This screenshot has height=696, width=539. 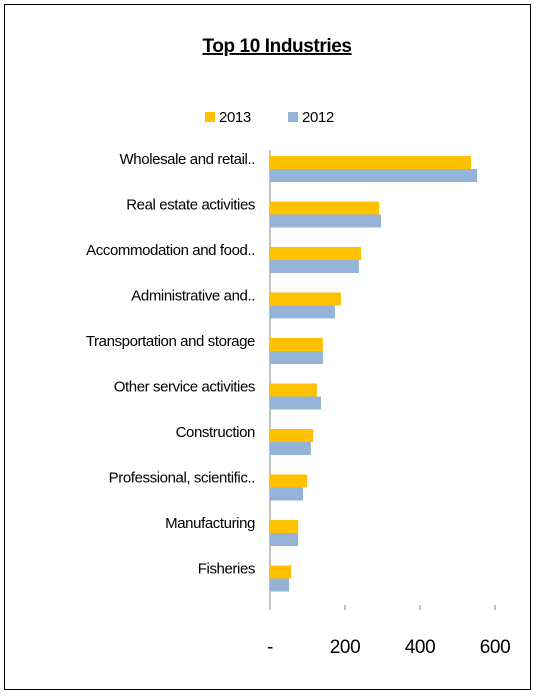 I want to click on x-tick-label: 400, so click(x=420, y=647).